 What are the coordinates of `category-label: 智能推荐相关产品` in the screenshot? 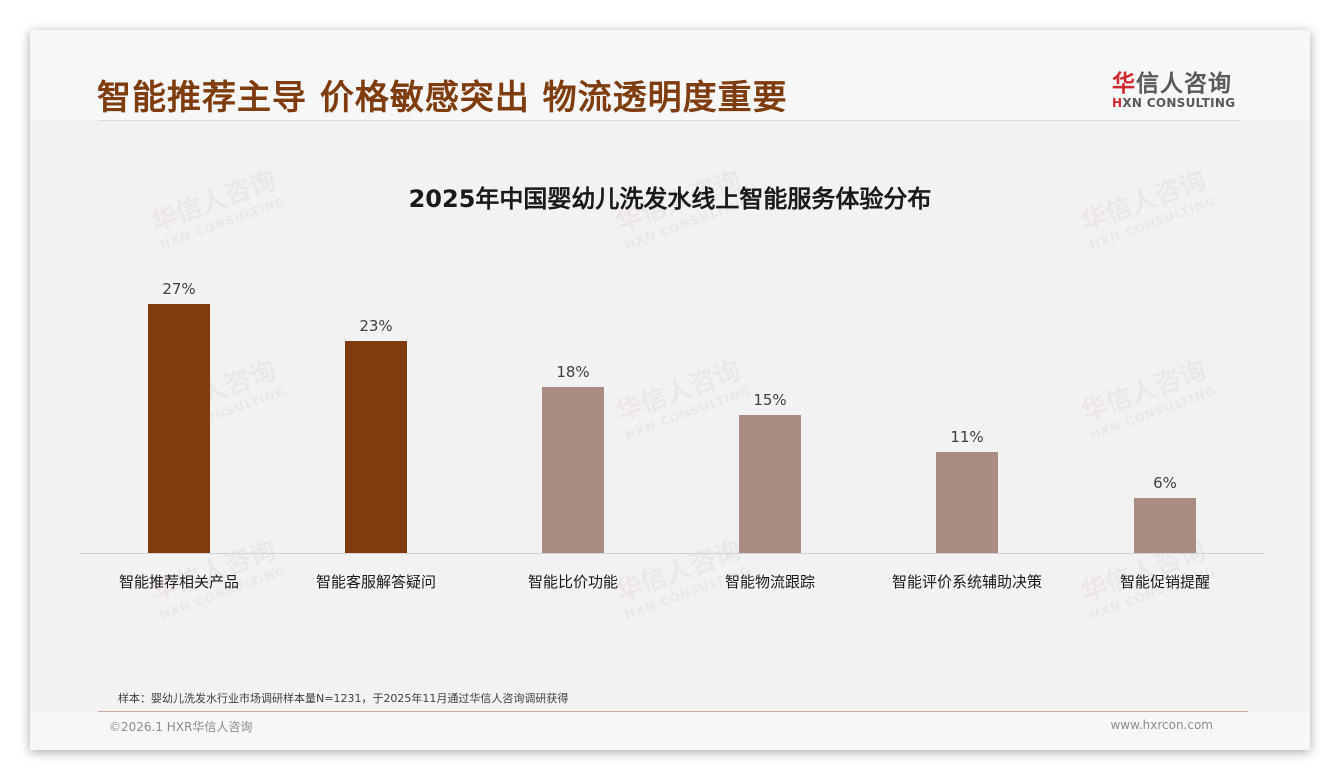 It's located at (178, 582).